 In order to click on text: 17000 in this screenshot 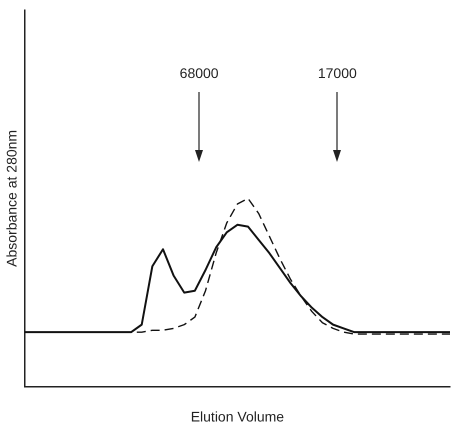, I will do `click(337, 73)`.